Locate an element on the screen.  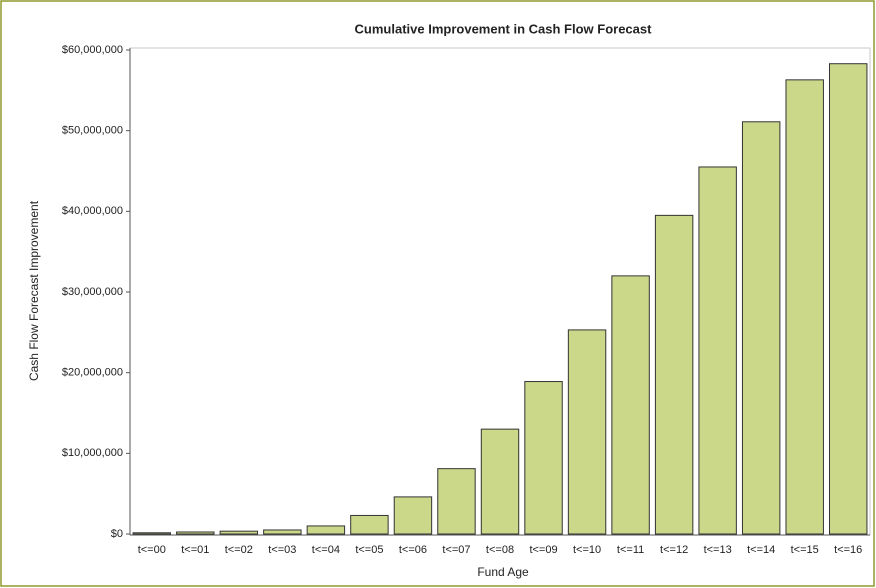
y-tick-label: $0 is located at coordinates (117, 534).